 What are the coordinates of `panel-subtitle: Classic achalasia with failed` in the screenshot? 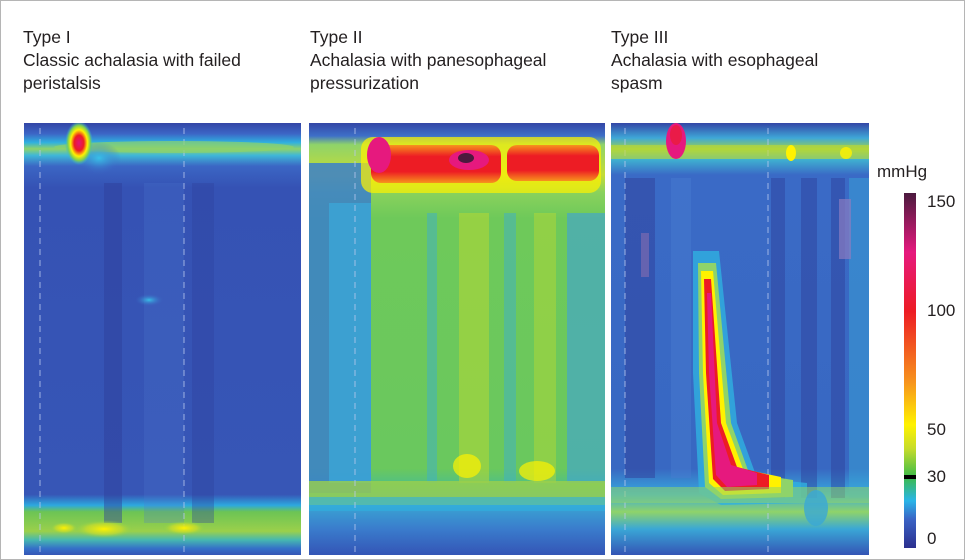 It's located at (132, 60).